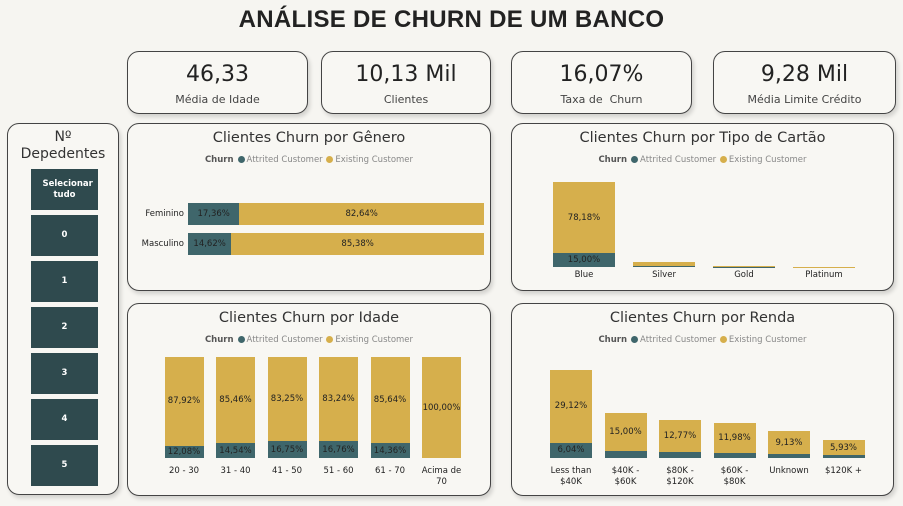  Describe the element at coordinates (63, 154) in the screenshot. I see `slicer-title-line2: Depedentes` at that location.